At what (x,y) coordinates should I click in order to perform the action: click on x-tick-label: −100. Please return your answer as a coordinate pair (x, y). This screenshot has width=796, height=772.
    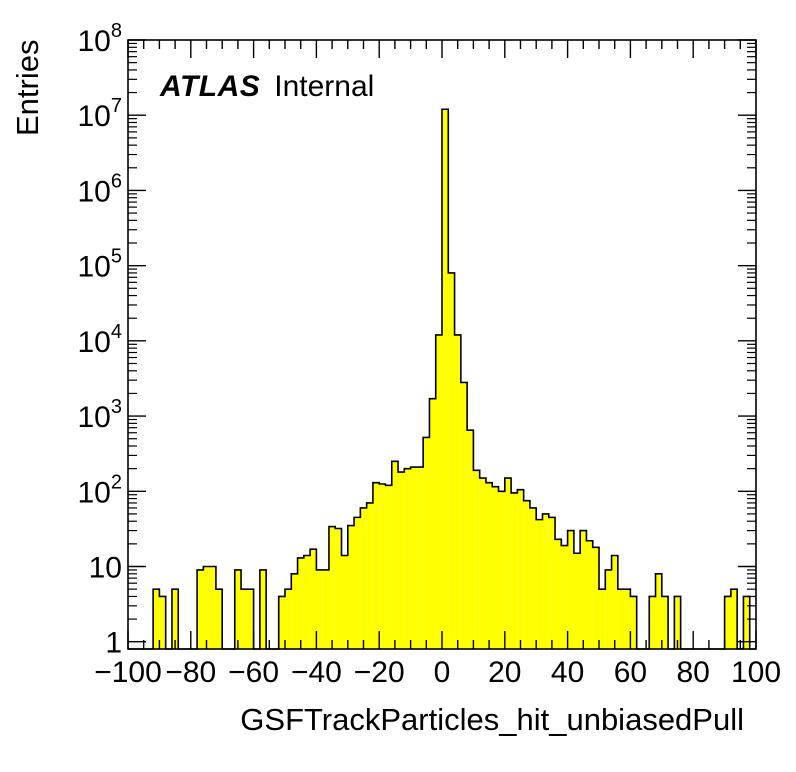
    Looking at the image, I should click on (128, 672).